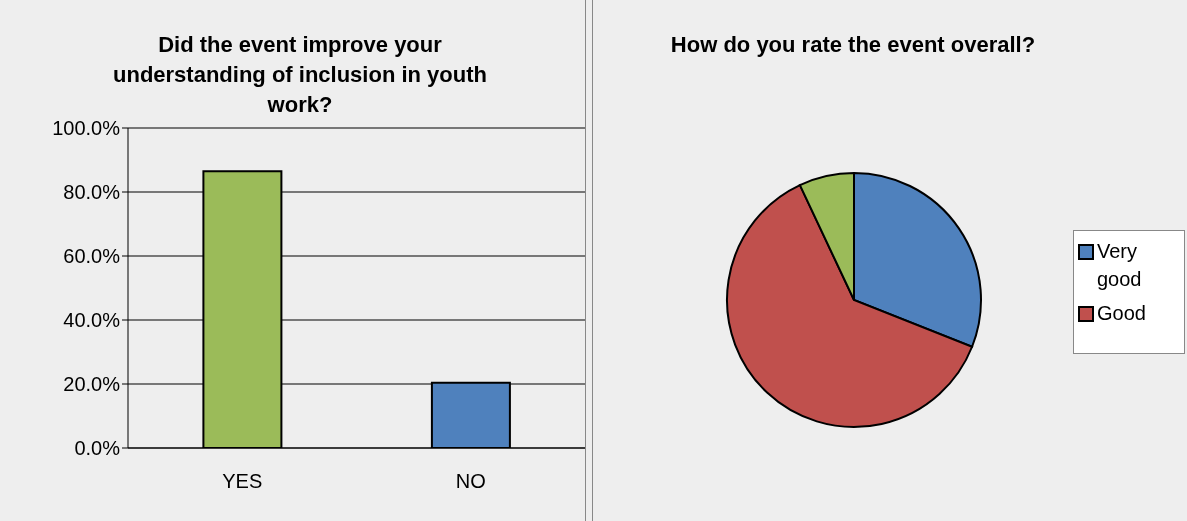  Describe the element at coordinates (470, 481) in the screenshot. I see `x-tick-label: NO` at that location.